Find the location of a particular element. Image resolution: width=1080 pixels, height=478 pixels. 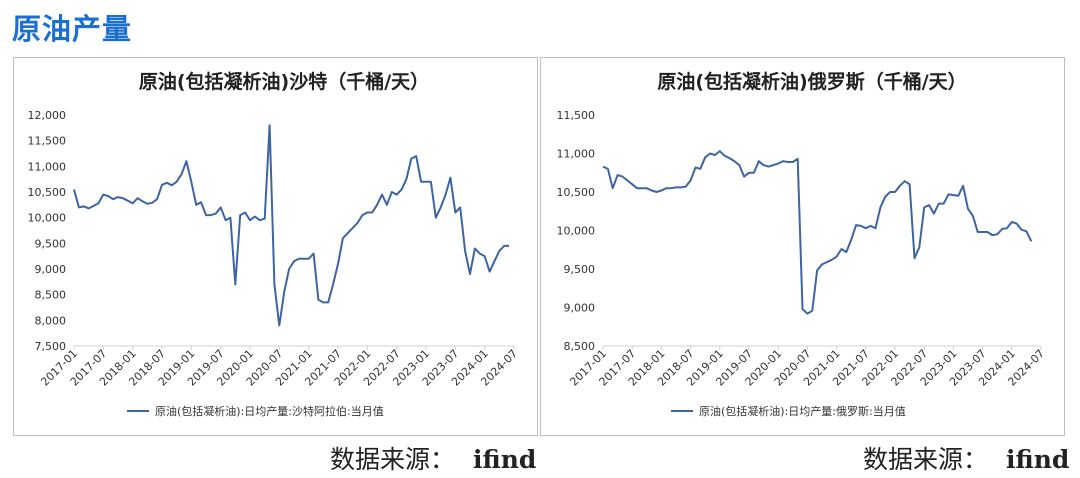

legend-label: 原油(包括凝析油):日均产量:俄罗斯:当月值 is located at coordinates (802, 411).